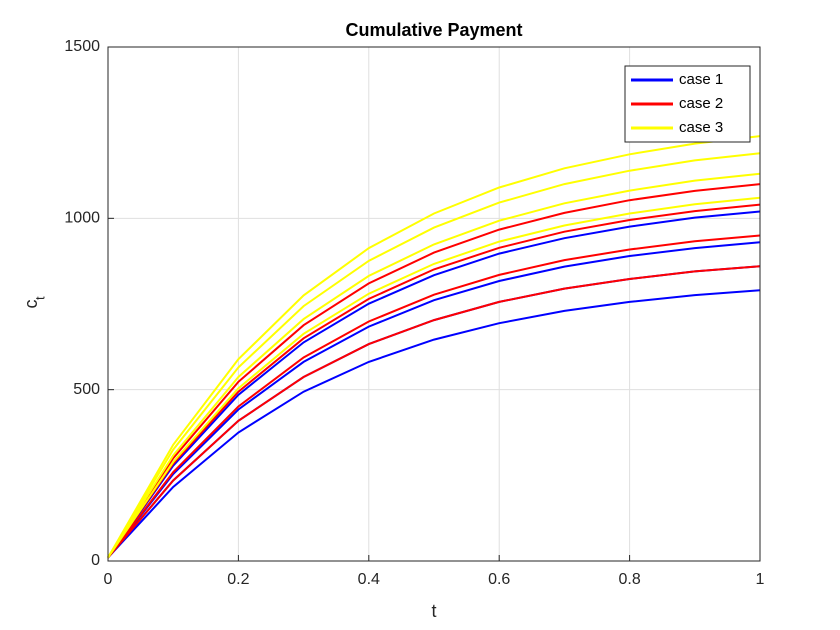 The image size is (840, 630). Describe the element at coordinates (499, 579) in the screenshot. I see `x-tick-label: 0.6` at that location.